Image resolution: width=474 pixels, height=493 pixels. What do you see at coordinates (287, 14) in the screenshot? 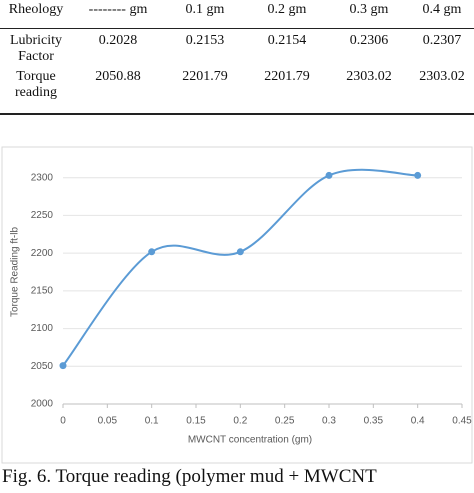
I see `header-cell: 0.2 gm` at bounding box center [287, 14].